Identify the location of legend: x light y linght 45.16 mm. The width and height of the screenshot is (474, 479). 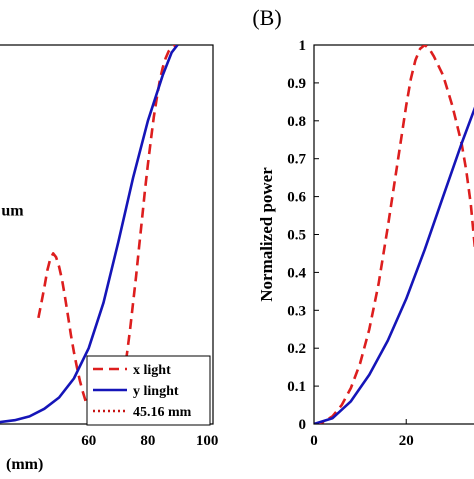
(148, 390).